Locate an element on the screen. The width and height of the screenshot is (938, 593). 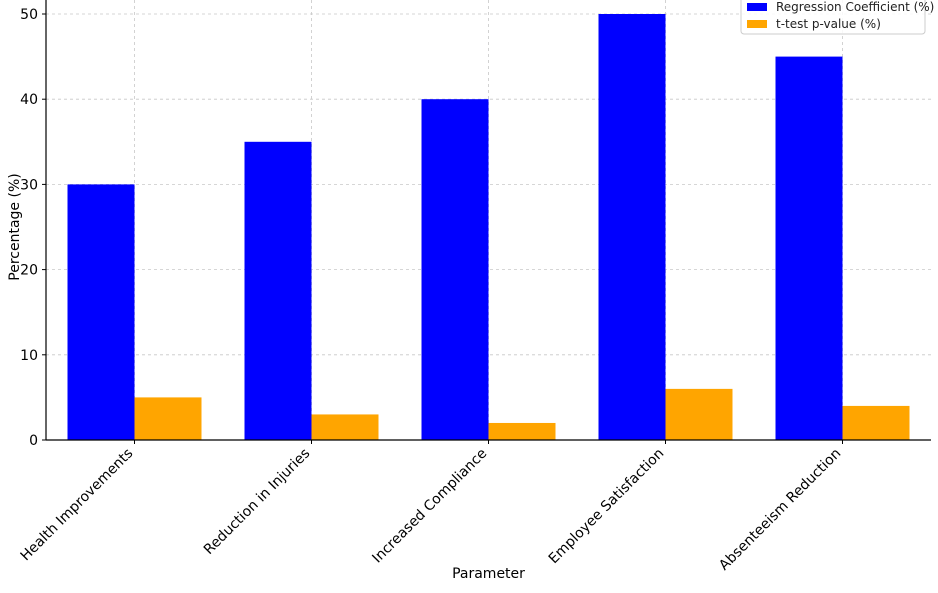
x-axis-title: Parameter is located at coordinates (488, 574).